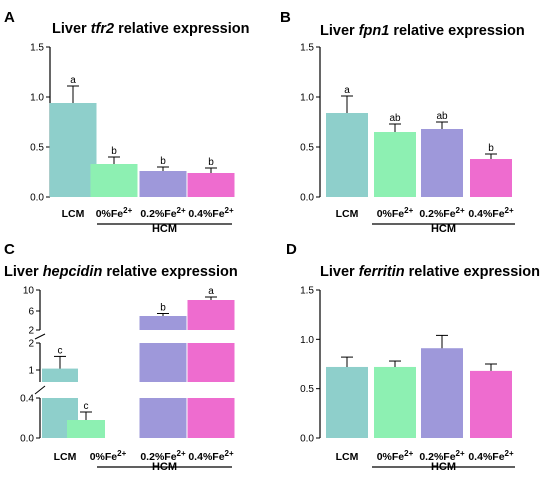 The image size is (550, 484). Describe the element at coordinates (285, 17) in the screenshot. I see `panel-label: B` at that location.